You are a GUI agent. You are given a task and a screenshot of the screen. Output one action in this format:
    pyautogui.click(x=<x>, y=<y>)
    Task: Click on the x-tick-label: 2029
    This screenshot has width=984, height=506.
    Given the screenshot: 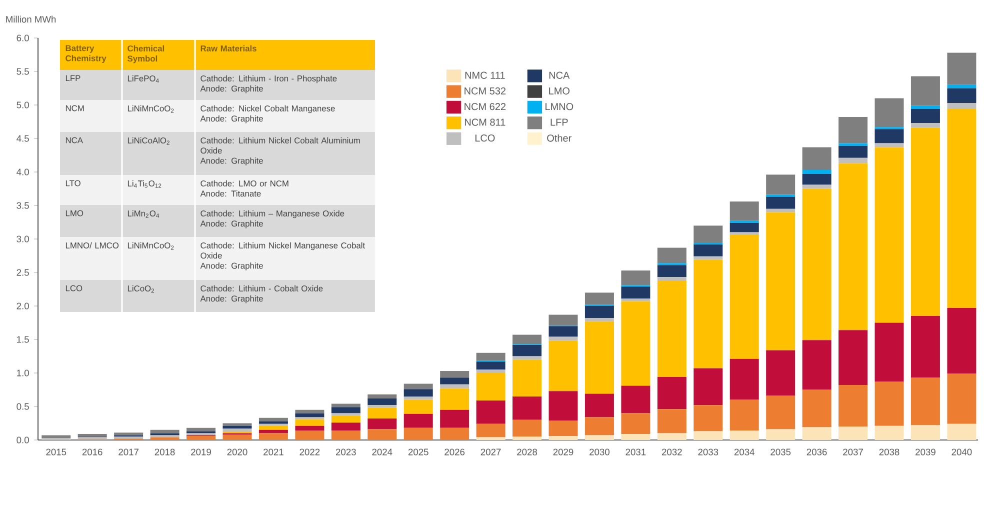 What is the action you would take?
    pyautogui.click(x=563, y=452)
    